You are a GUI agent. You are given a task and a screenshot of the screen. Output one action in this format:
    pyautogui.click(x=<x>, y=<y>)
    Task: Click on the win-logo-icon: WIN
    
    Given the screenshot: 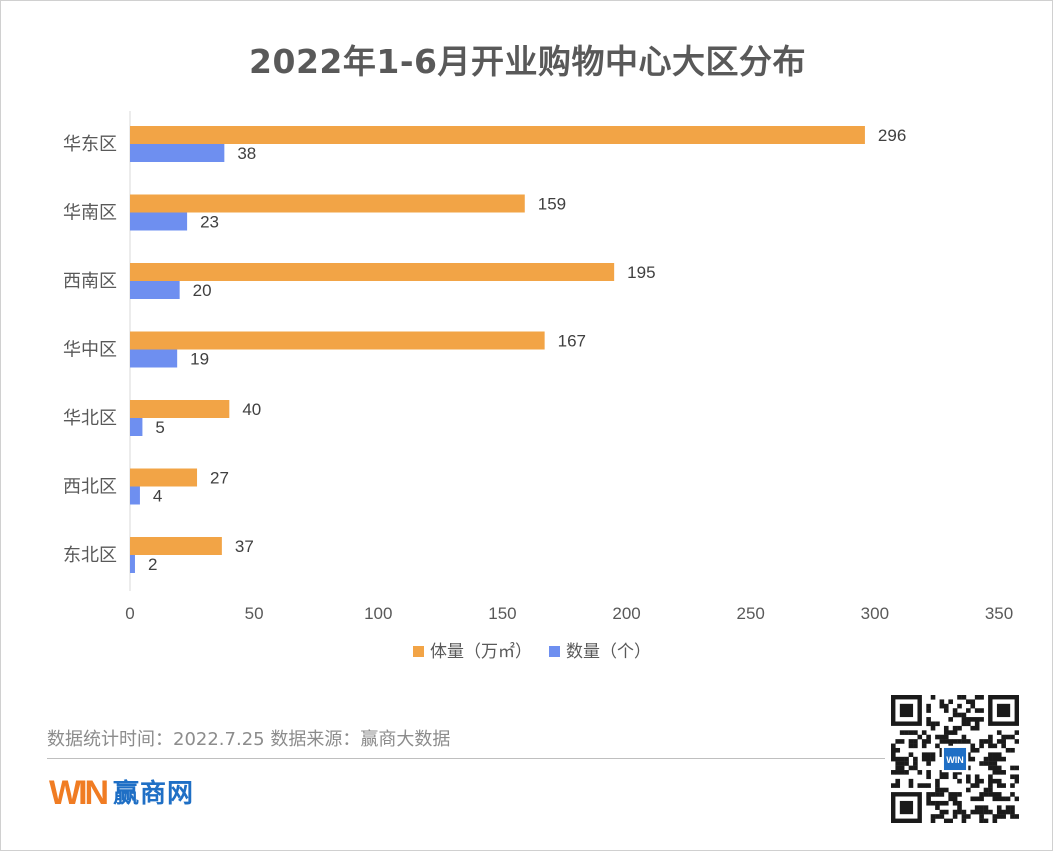 What is the action you would take?
    pyautogui.click(x=79, y=792)
    